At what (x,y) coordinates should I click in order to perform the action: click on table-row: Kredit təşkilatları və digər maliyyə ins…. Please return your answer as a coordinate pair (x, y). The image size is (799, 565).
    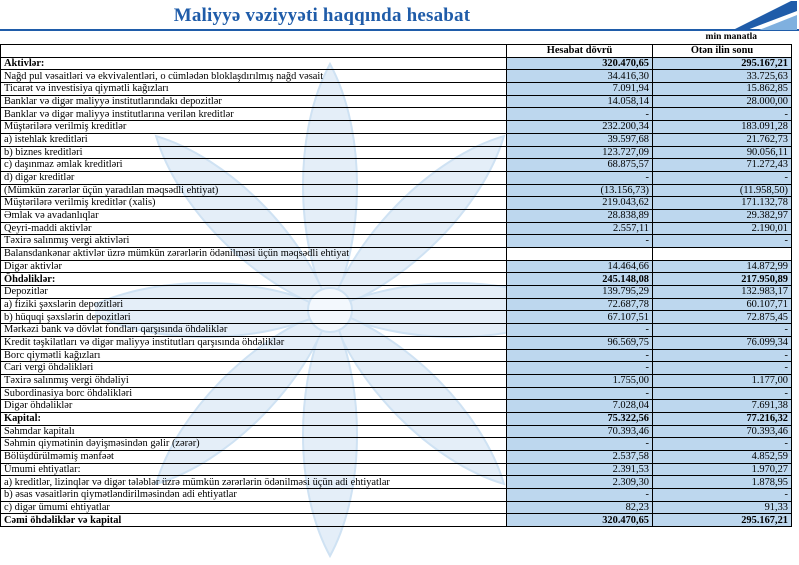
    Looking at the image, I should click on (396, 342).